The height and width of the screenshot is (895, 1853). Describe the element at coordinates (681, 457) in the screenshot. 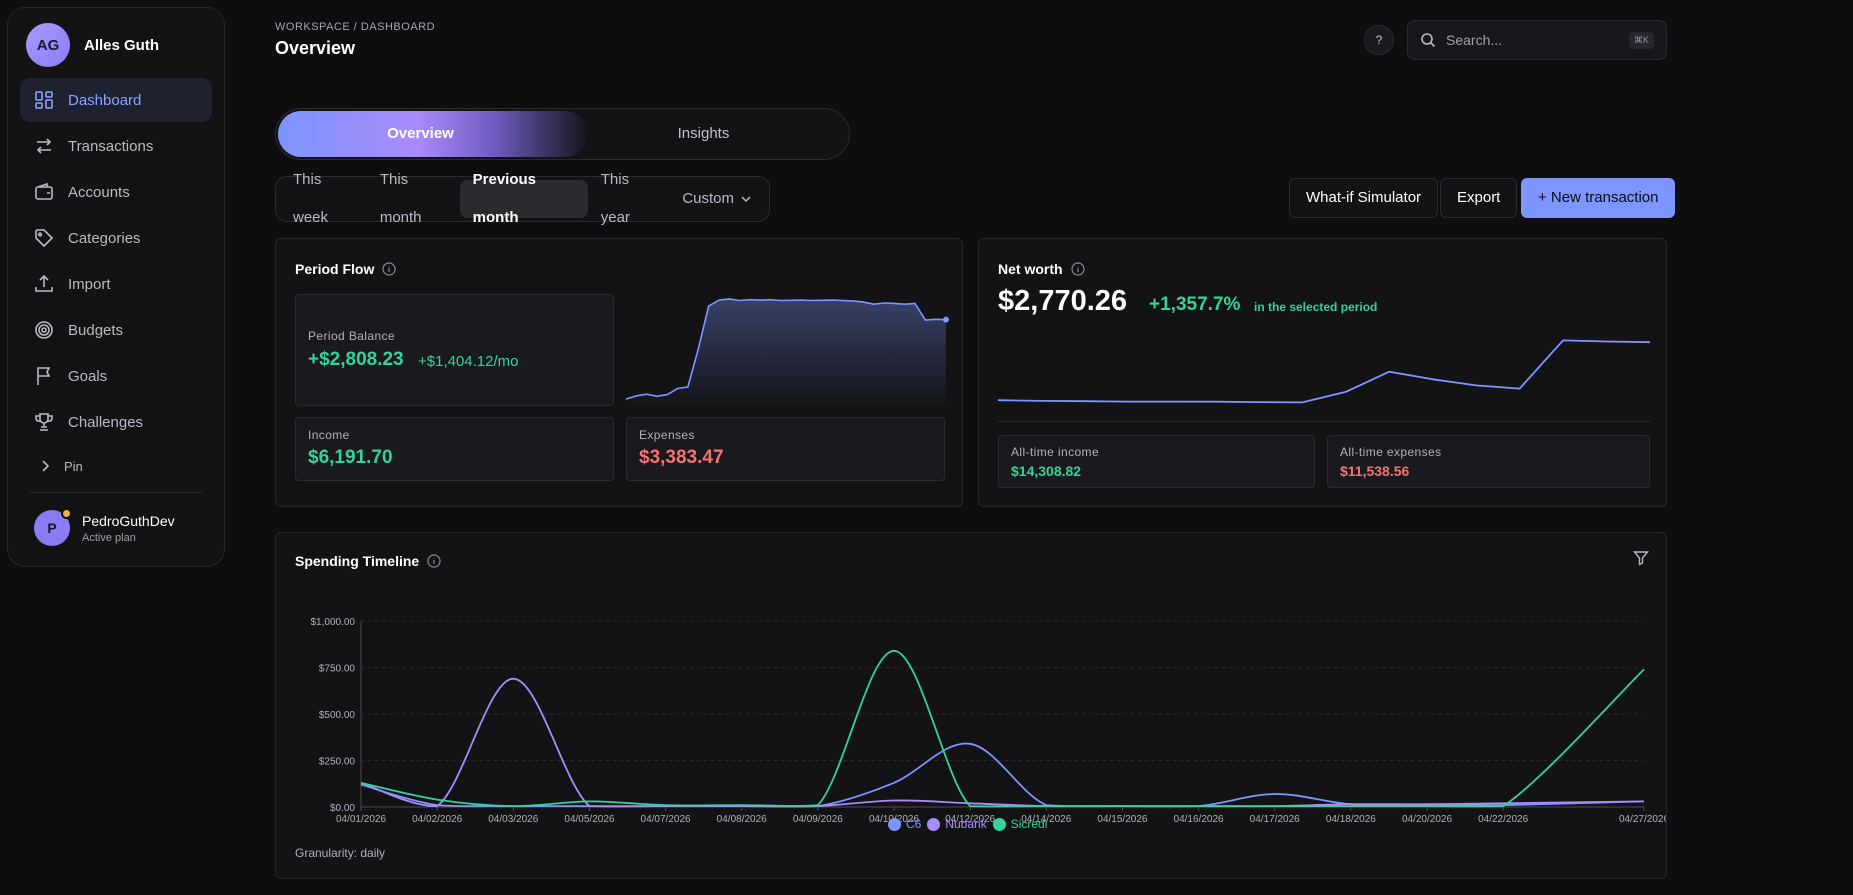

I see `expenses-value: $3,383.47` at that location.